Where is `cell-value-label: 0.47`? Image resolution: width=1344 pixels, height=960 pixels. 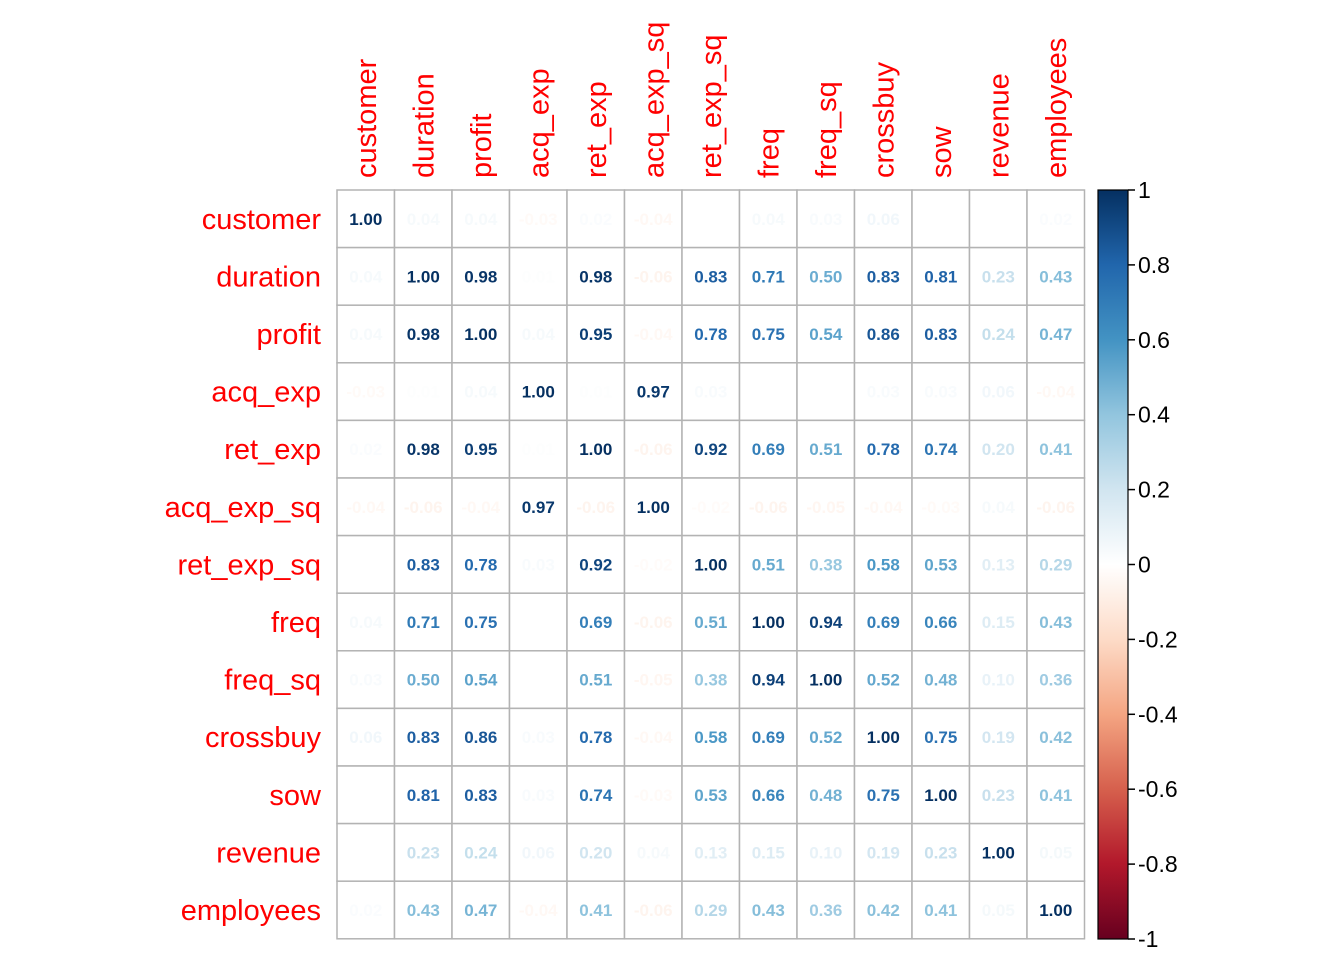 cell-value-label: 0.47 is located at coordinates (1055, 334).